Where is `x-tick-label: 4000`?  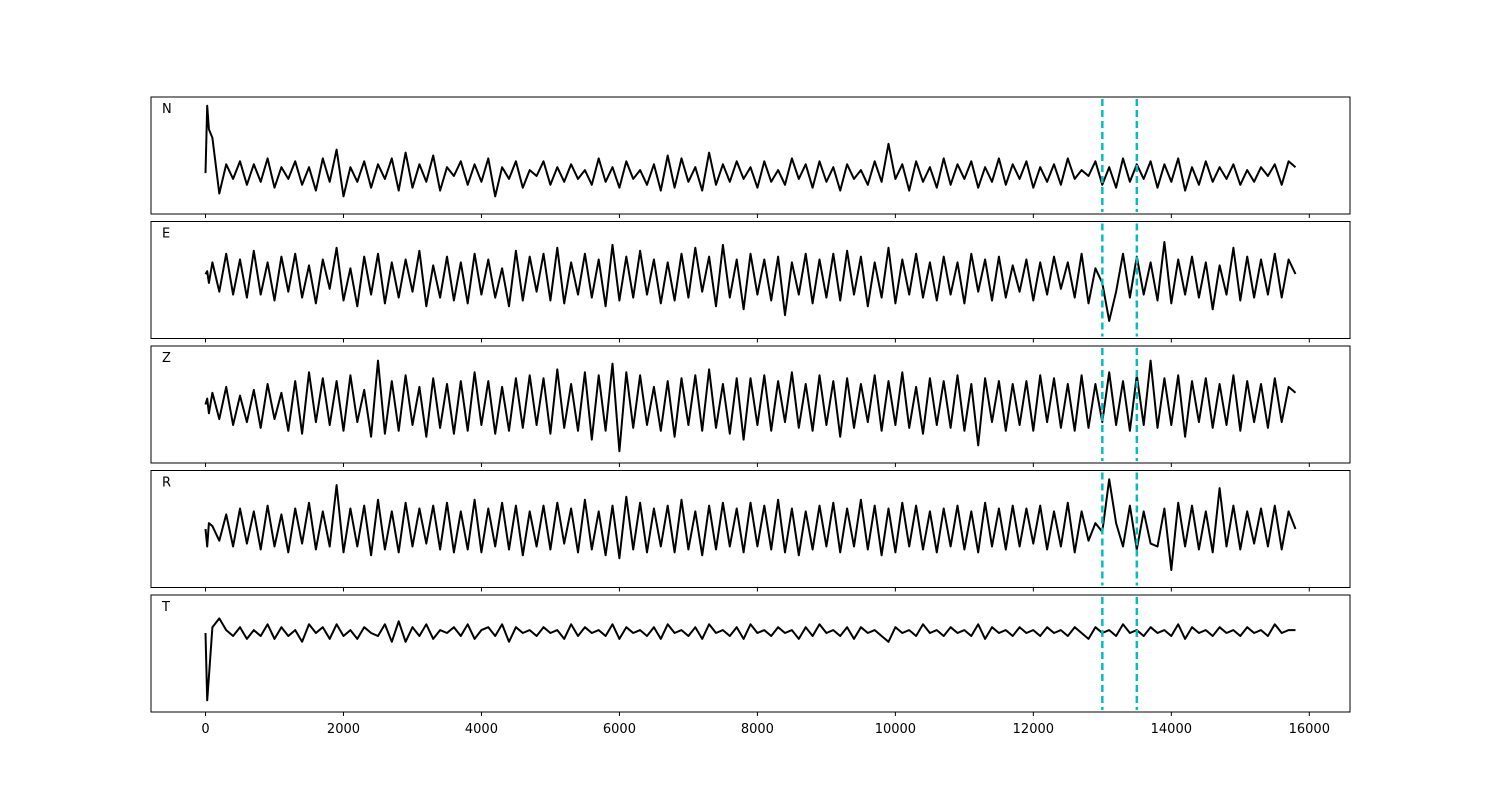
x-tick-label: 4000 is located at coordinates (481, 729).